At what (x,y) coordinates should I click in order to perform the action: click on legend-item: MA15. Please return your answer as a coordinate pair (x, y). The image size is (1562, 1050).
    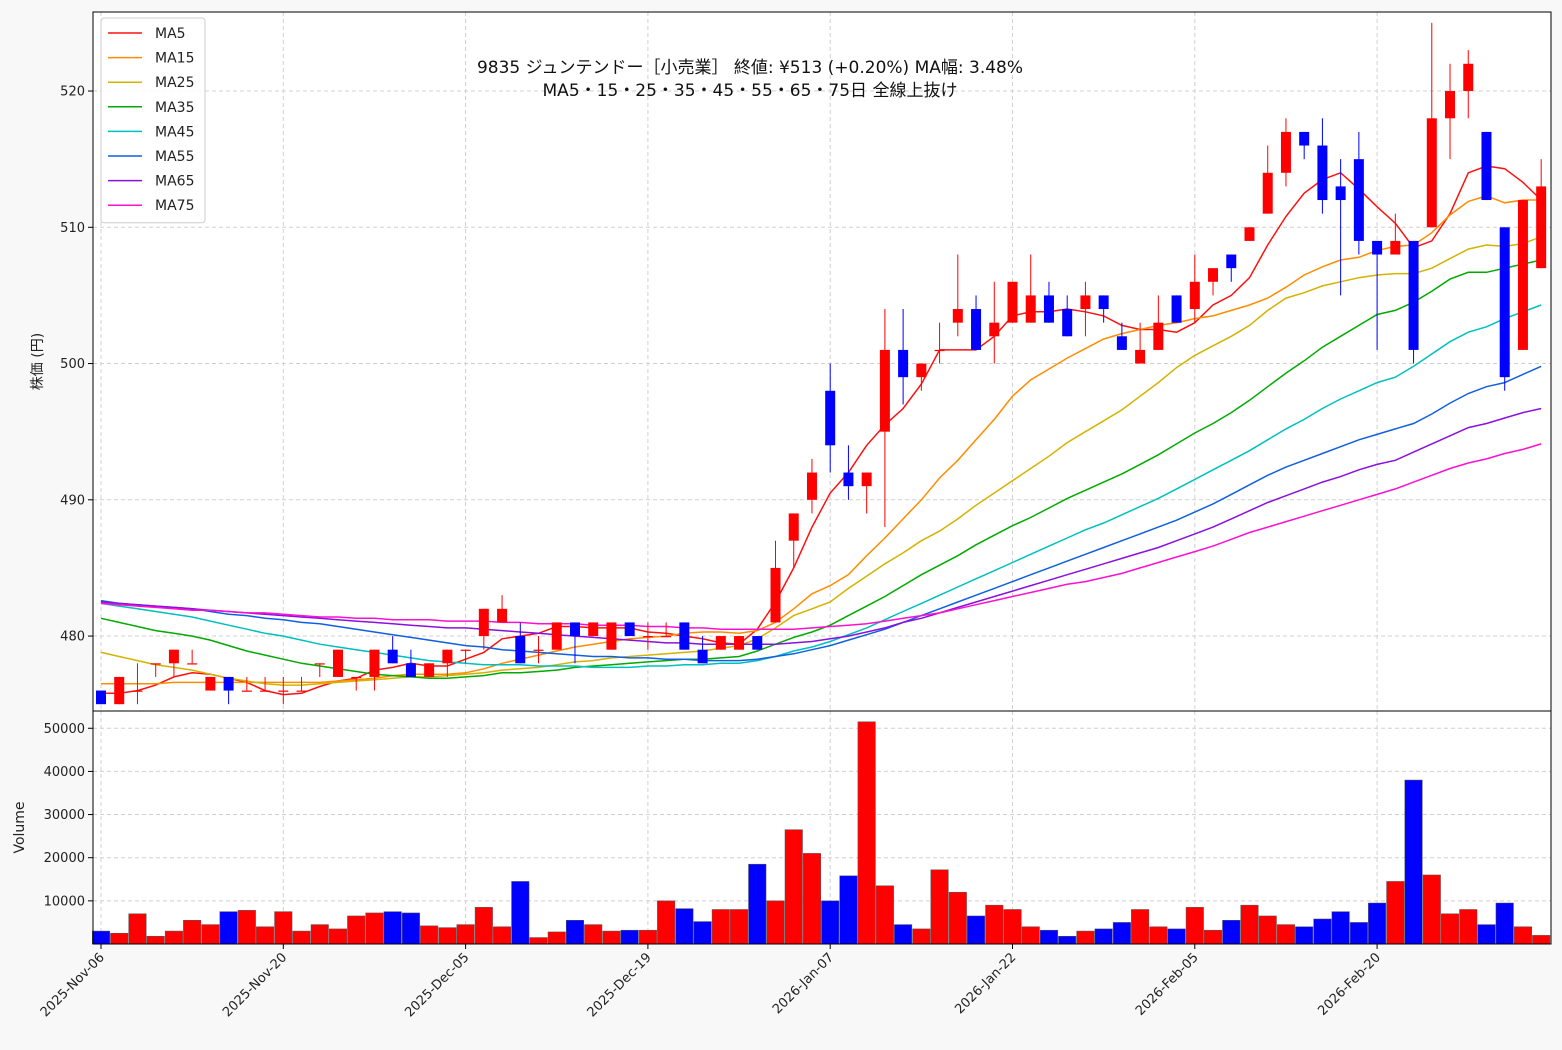
    Looking at the image, I should click on (151, 59).